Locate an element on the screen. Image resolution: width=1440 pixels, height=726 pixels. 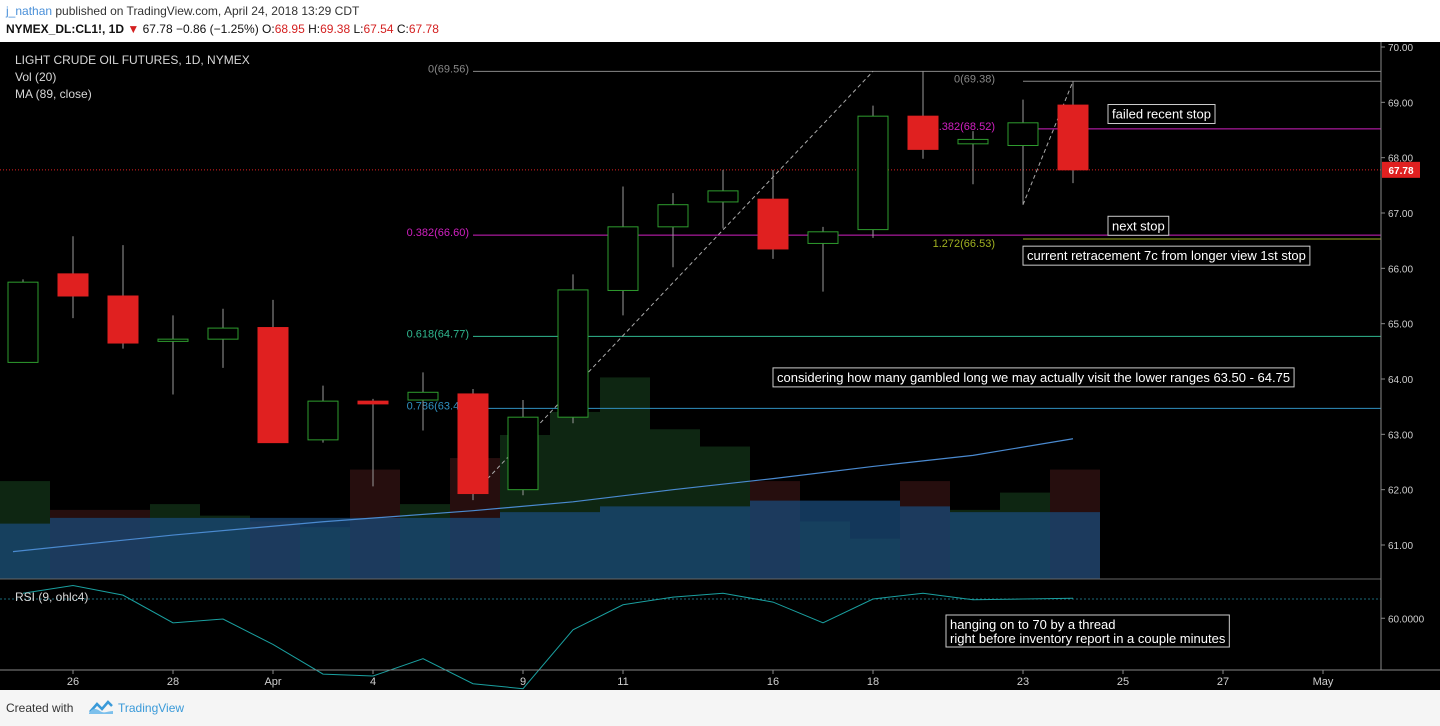
current-price-label: 67.78 is located at coordinates (1400, 171).